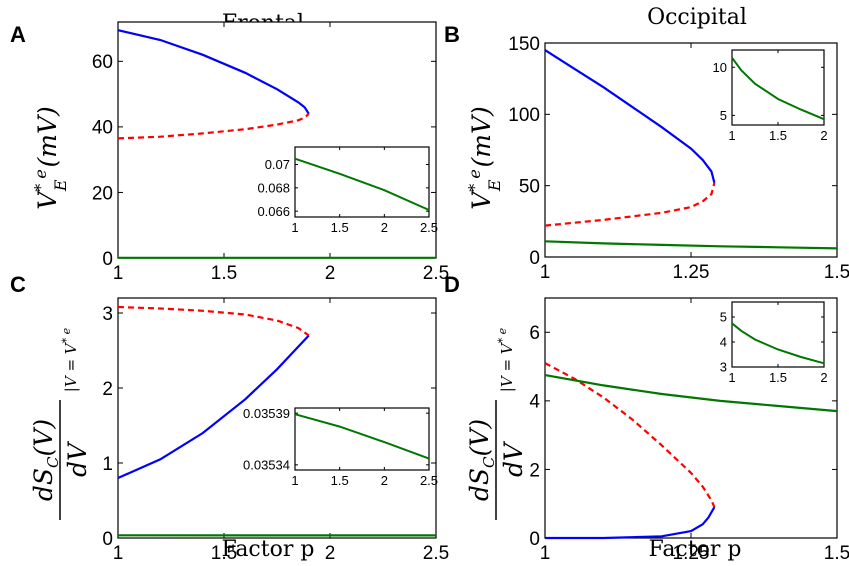 This screenshot has width=849, height=566. I want to click on main-d-series-unstable-line, so click(630, 435).